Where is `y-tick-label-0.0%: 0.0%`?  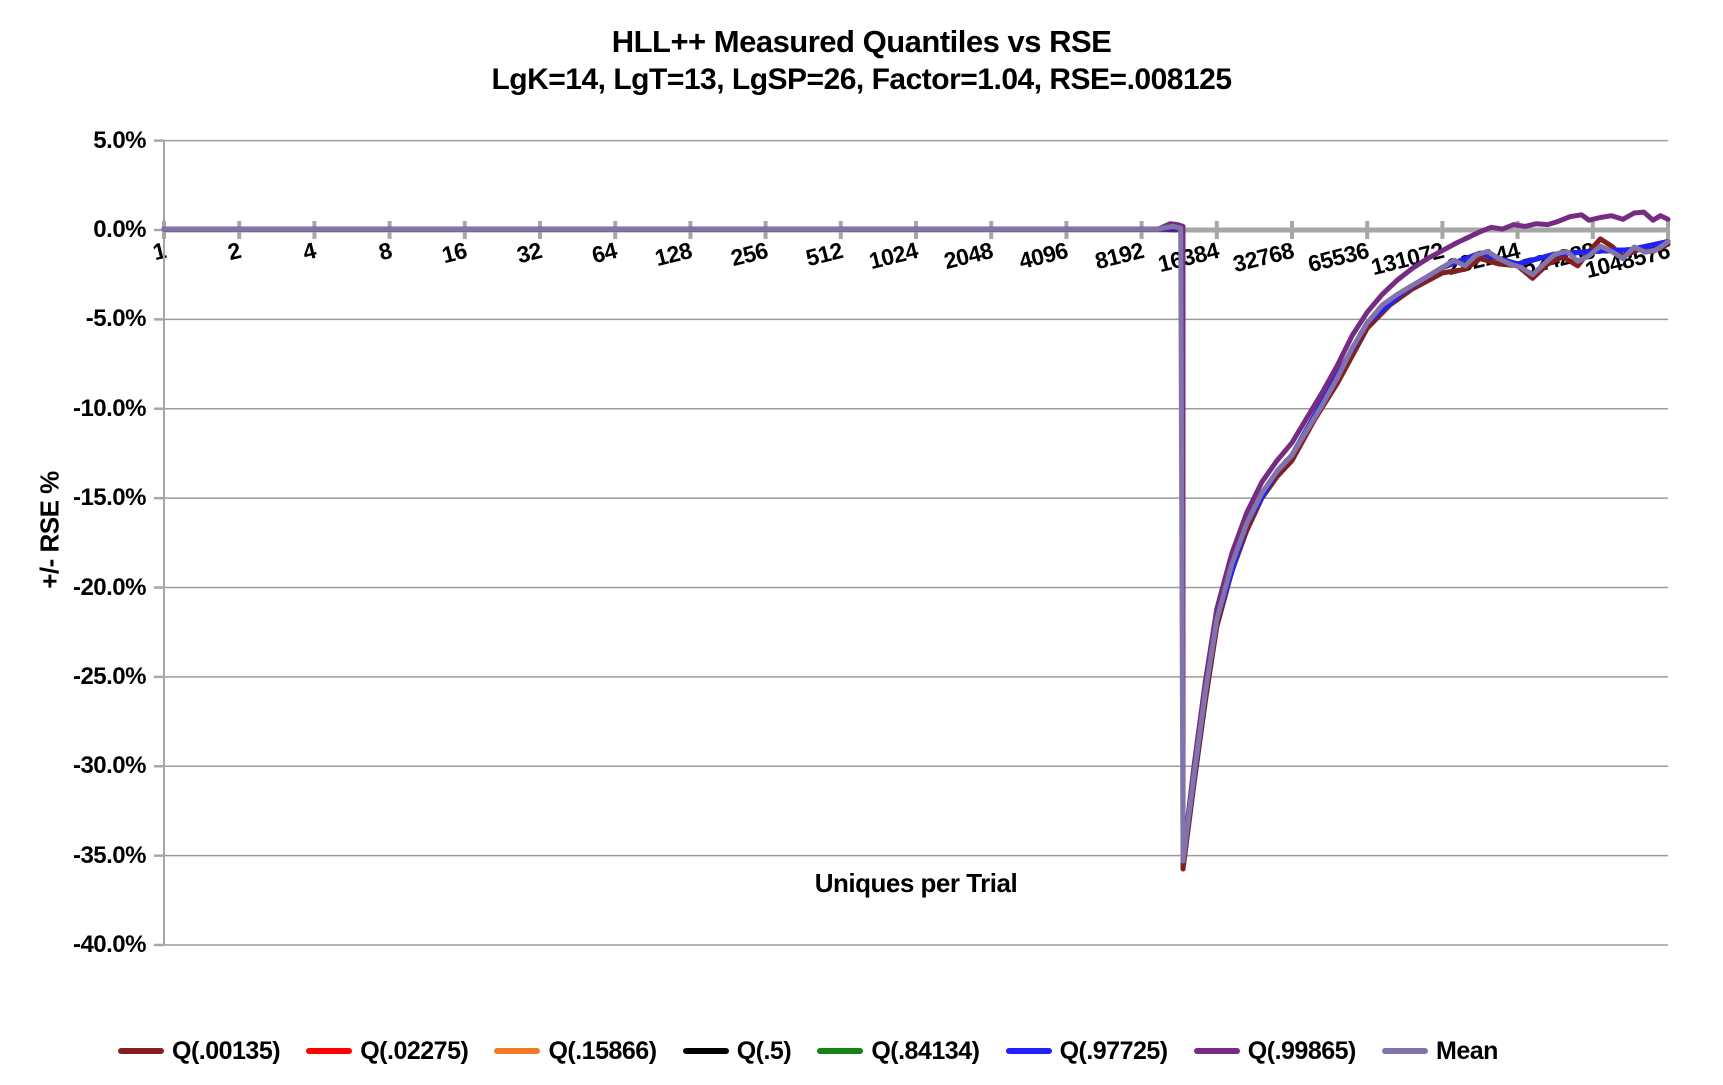 y-tick-label-0.0%: 0.0% is located at coordinates (119, 229).